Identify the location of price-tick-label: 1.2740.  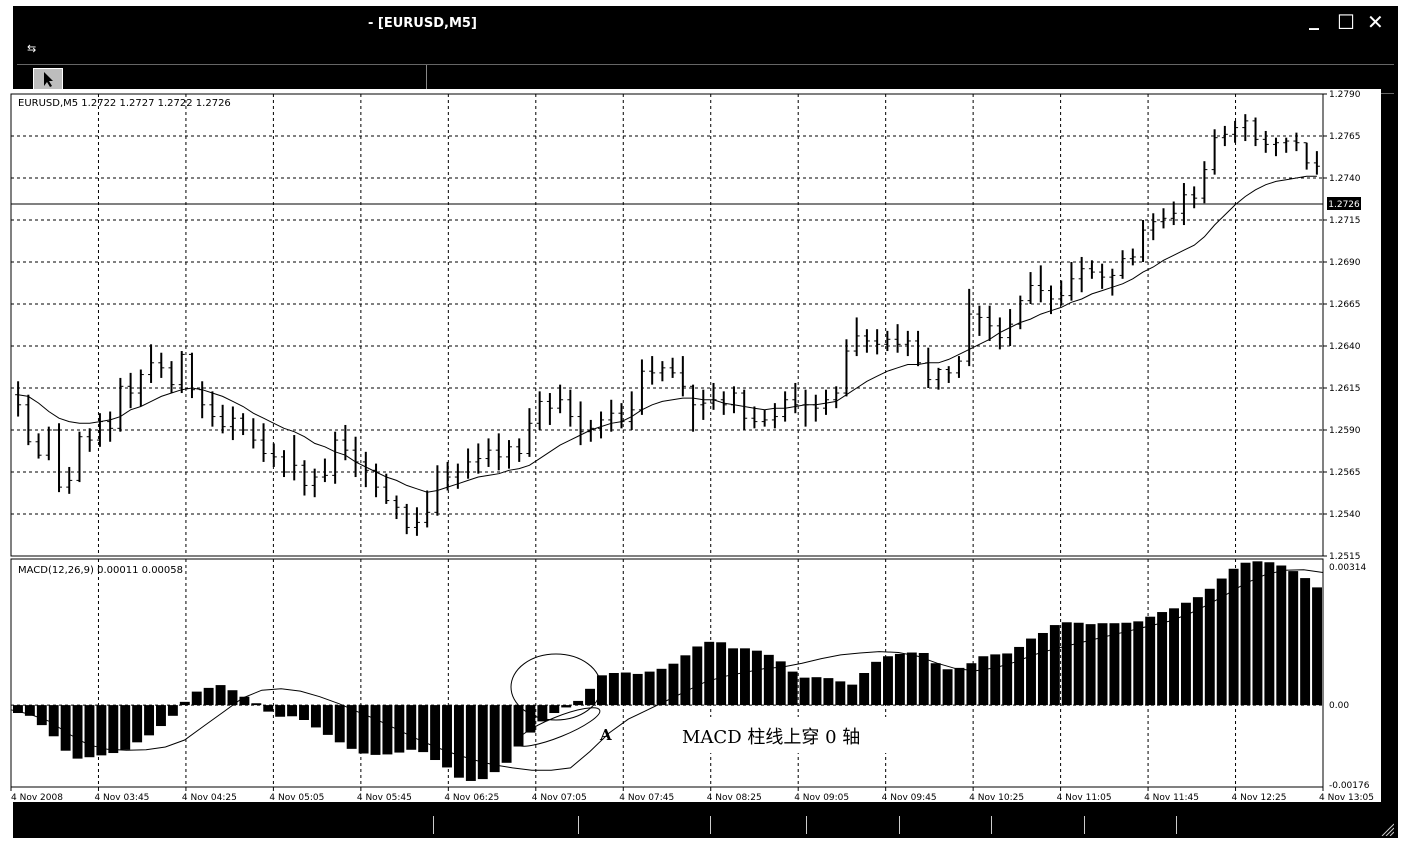
(1345, 179).